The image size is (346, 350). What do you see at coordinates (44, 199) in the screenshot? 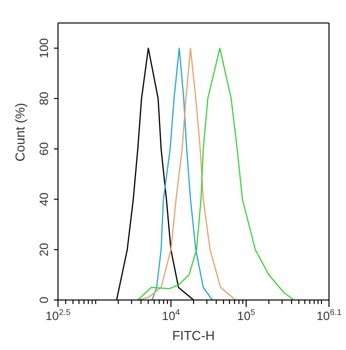
I see `y-tick-label: 40` at bounding box center [44, 199].